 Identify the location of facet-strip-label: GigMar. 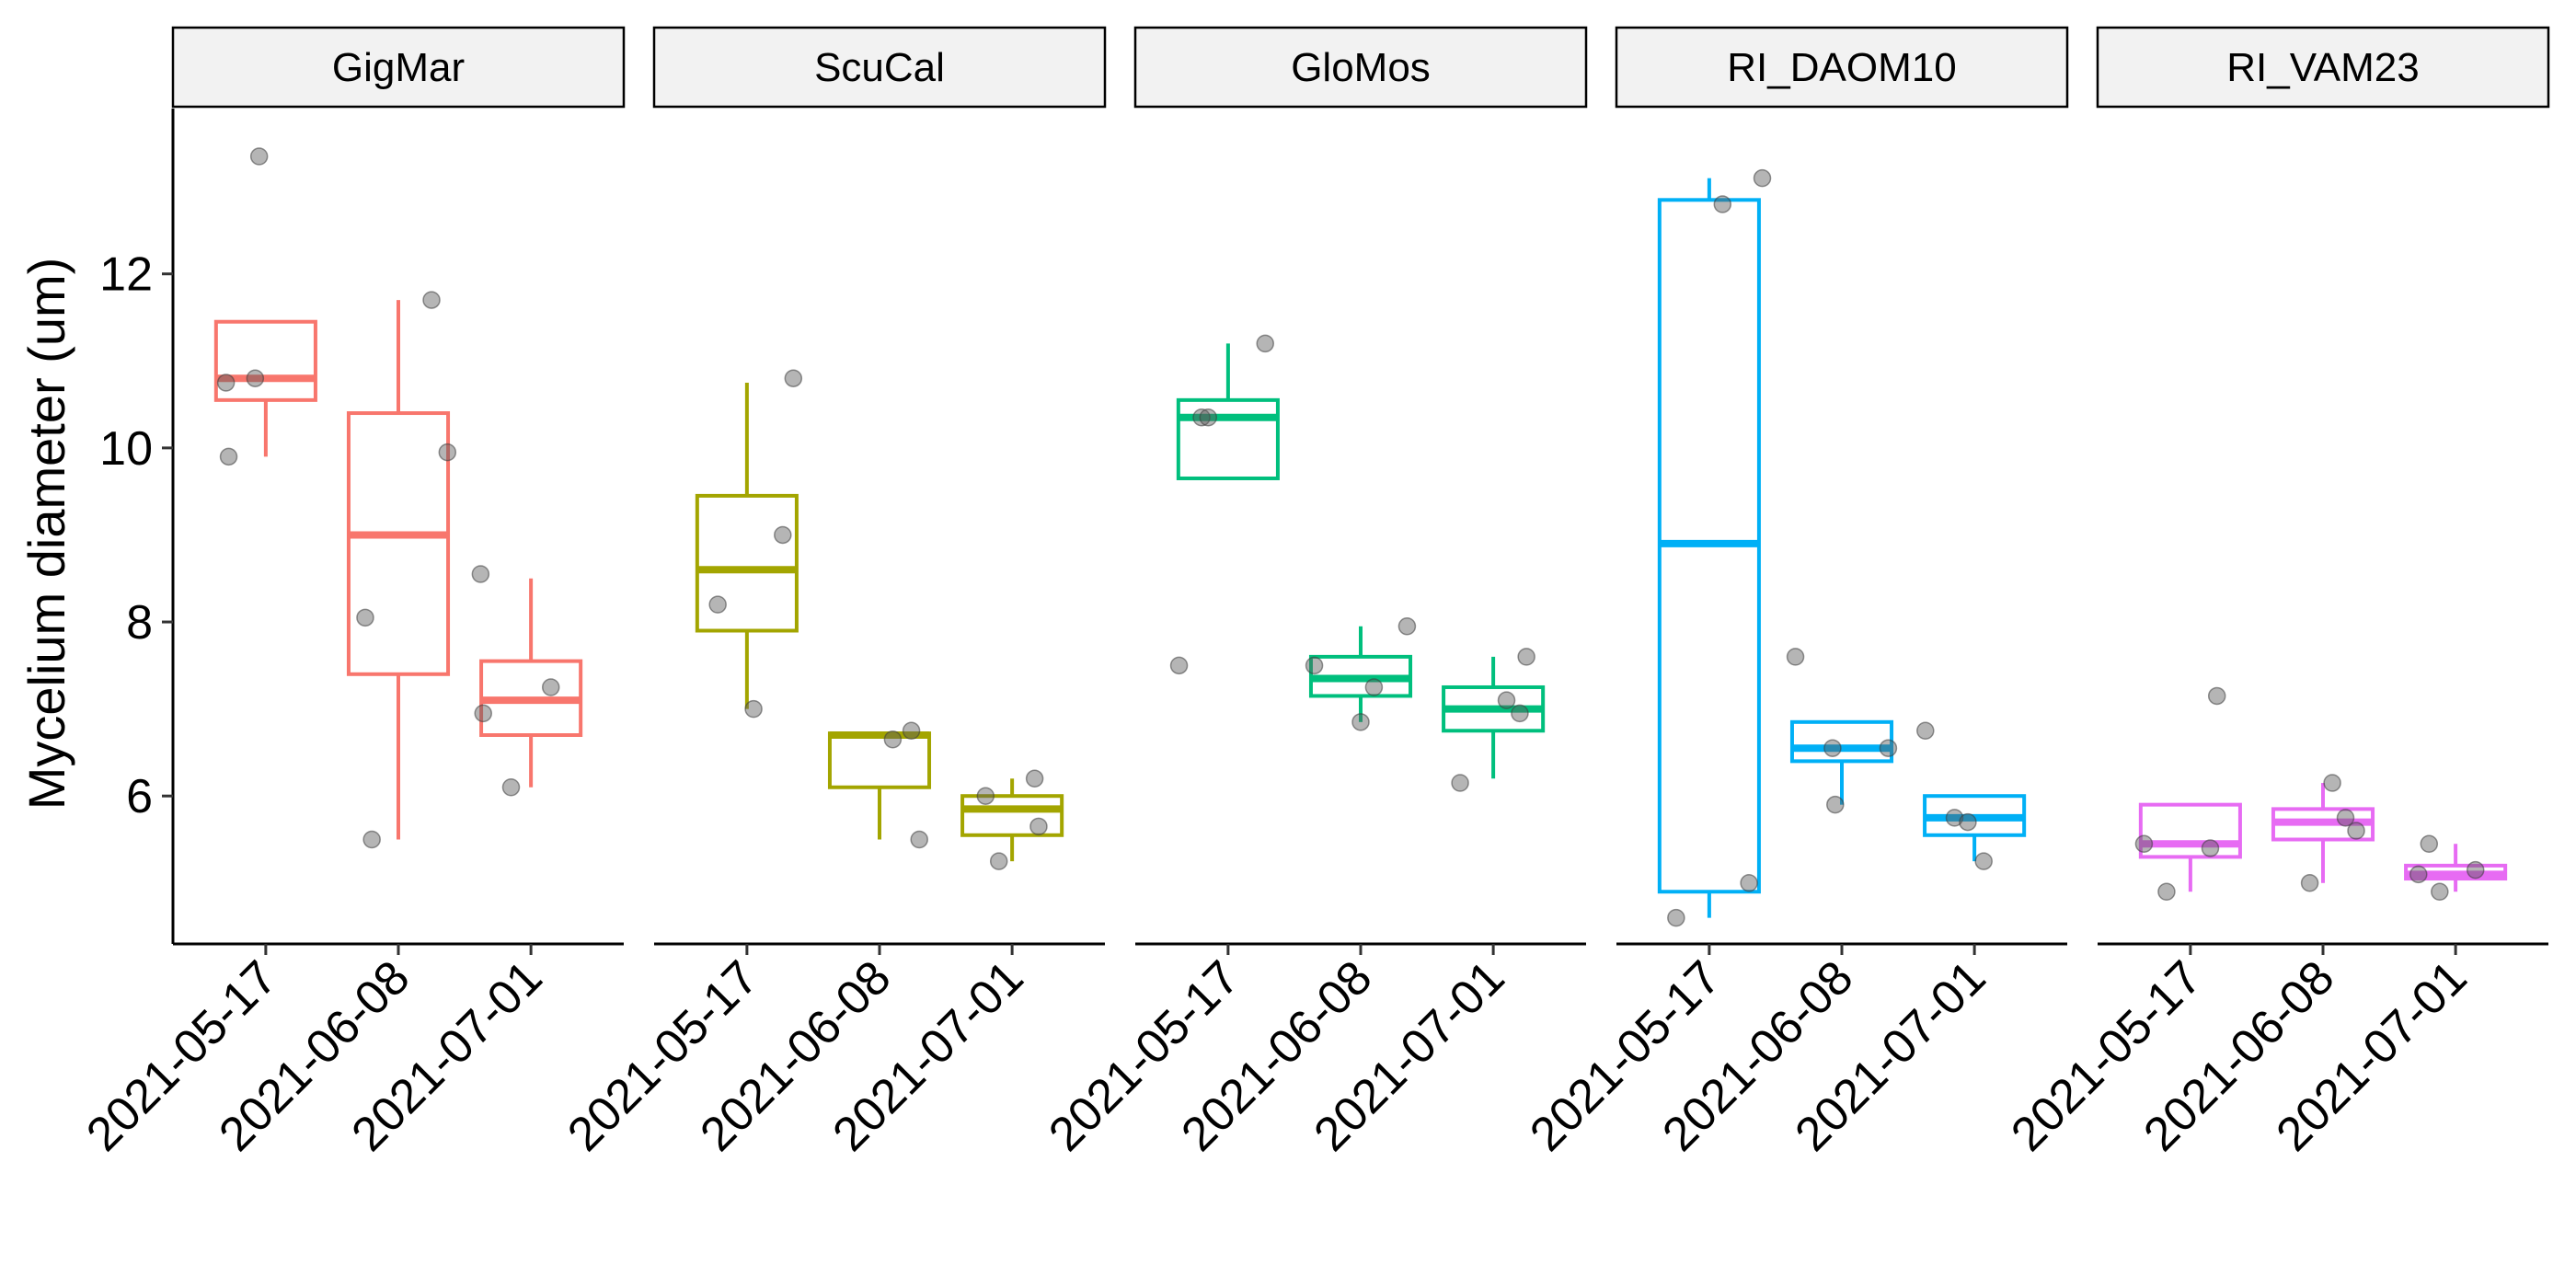
(398, 67).